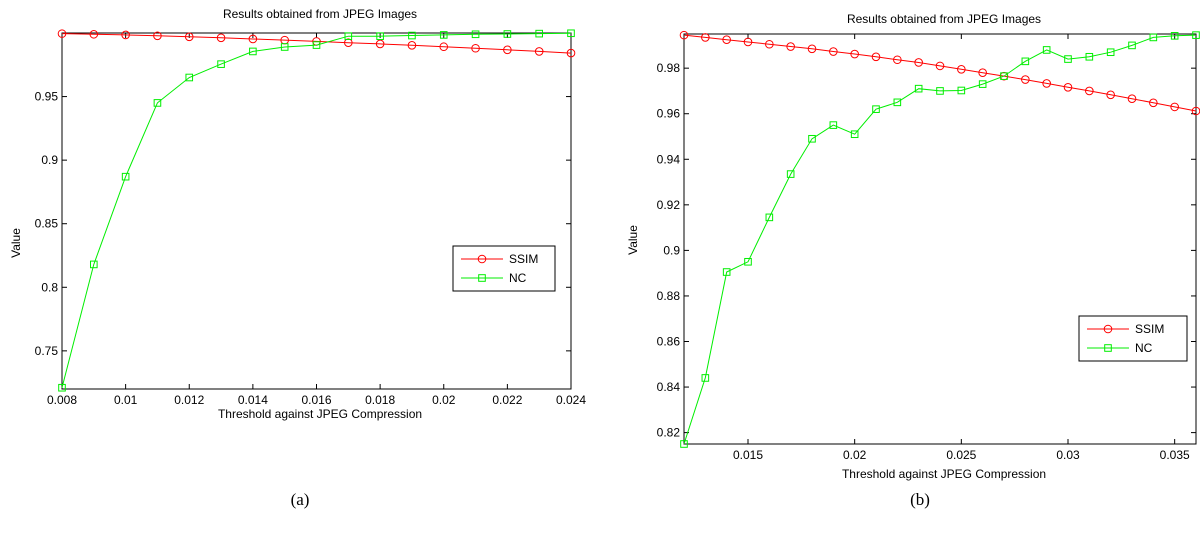 This screenshot has height=542, width=1200. What do you see at coordinates (47, 97) in the screenshot?
I see `y-tick-label: 0.95` at bounding box center [47, 97].